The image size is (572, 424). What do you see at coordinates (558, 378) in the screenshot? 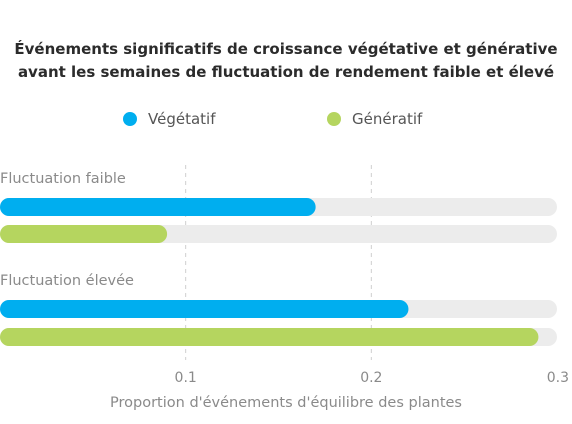
I see `x-tick-label-2: 0.3` at bounding box center [558, 378].